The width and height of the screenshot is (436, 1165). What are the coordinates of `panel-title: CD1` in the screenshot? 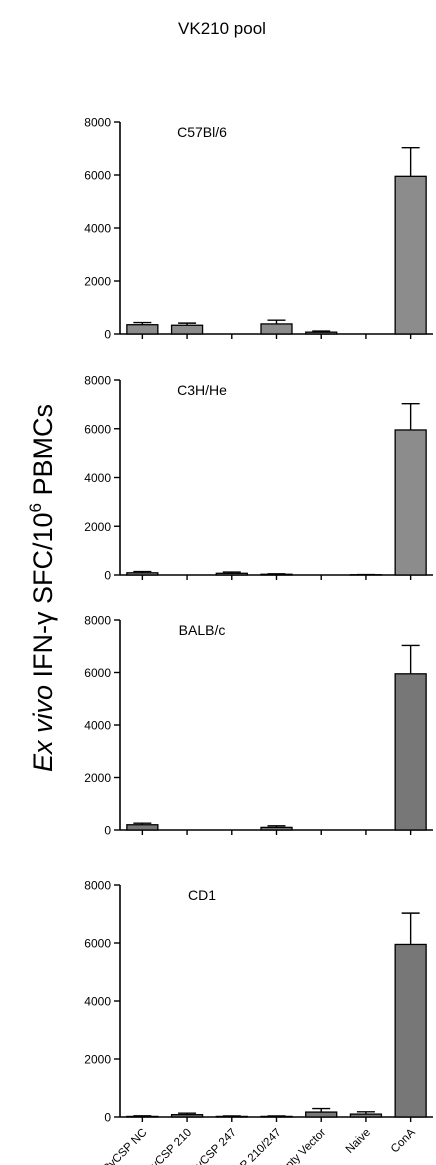 It's located at (202, 895).